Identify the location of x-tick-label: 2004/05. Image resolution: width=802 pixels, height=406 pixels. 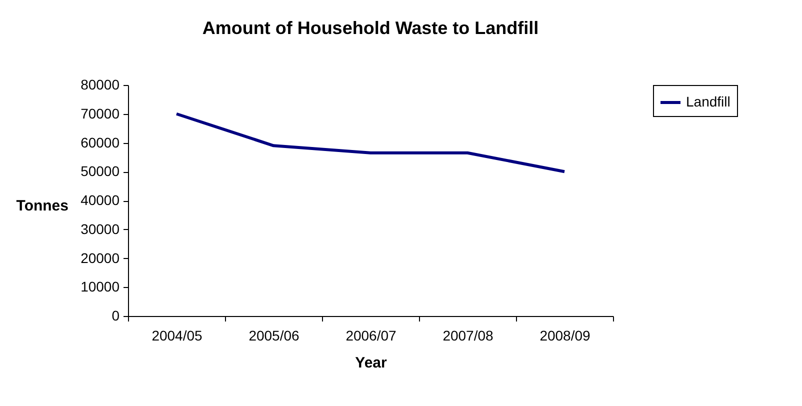
(177, 336).